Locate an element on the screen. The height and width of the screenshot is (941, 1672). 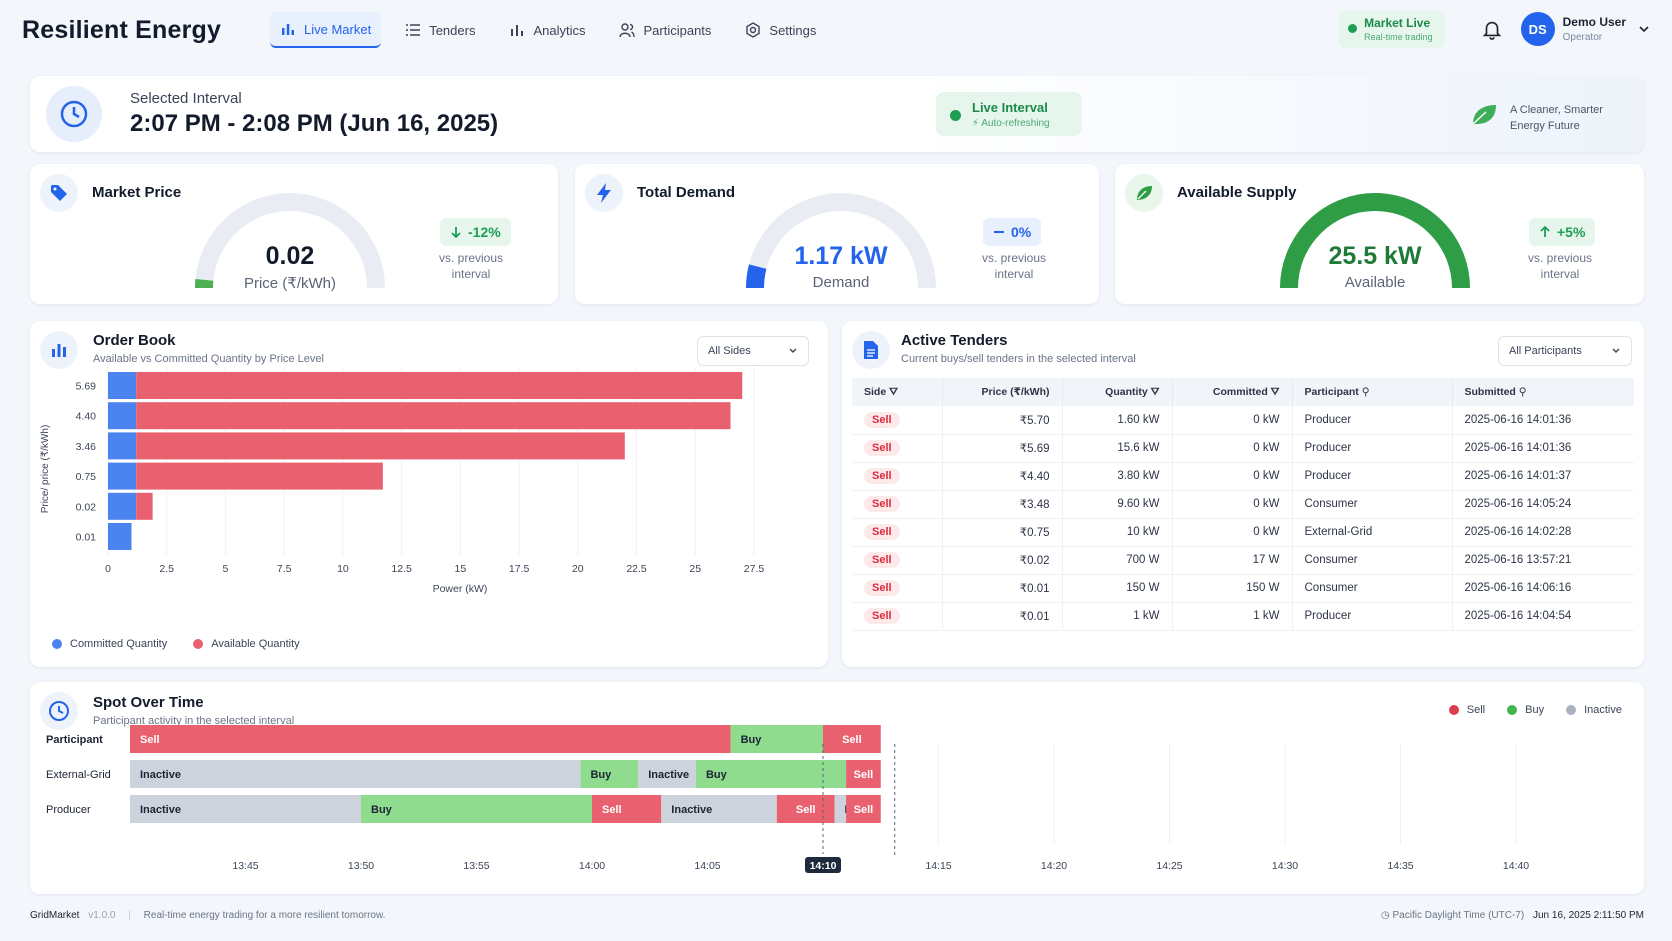
col-side: Side ⛛ is located at coordinates (897, 392).